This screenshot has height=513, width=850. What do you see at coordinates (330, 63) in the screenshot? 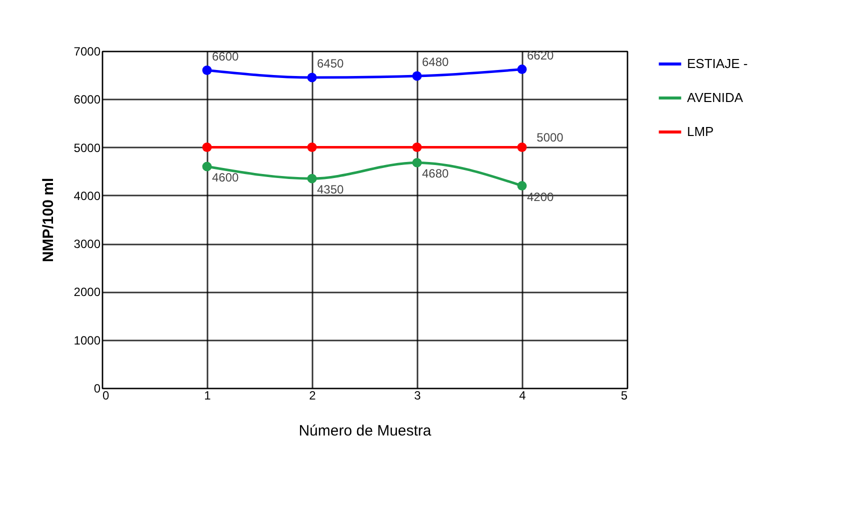
I see `data-label: 6450` at bounding box center [330, 63].